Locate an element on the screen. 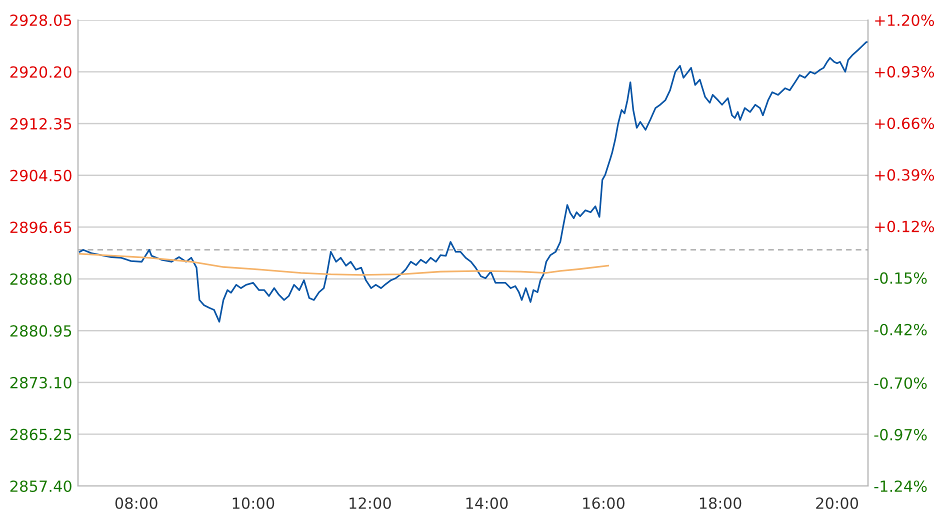  y-tick-label: 2920.20 is located at coordinates (41, 72).